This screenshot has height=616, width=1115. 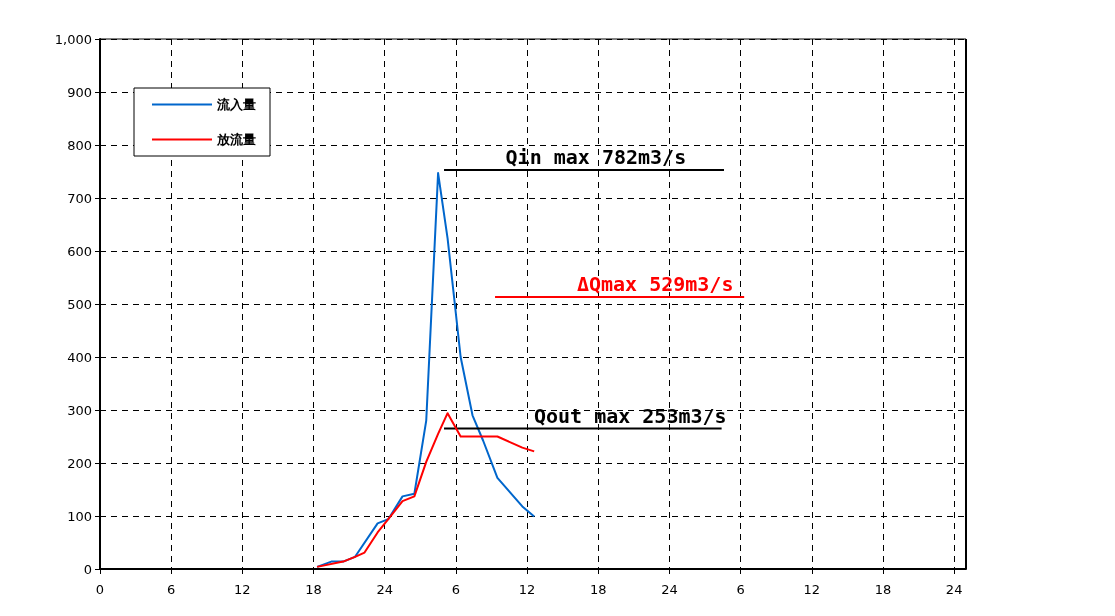 I want to click on annotation: Qin max 782m3/s, so click(x=596, y=156).